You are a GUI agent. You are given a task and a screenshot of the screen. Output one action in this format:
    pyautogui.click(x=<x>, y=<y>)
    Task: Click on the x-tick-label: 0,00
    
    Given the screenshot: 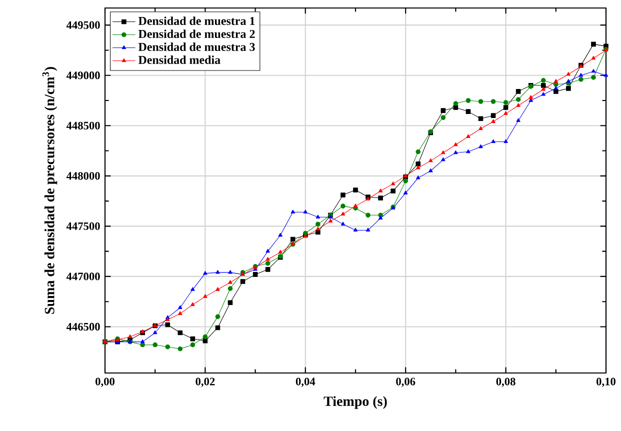 What is the action you would take?
    pyautogui.click(x=105, y=382)
    